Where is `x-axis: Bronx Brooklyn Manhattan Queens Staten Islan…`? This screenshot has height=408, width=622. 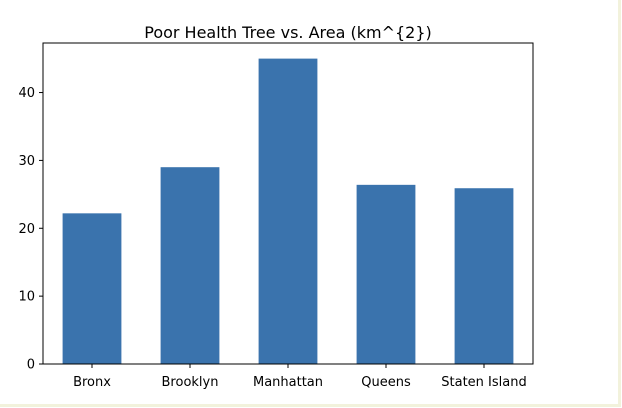
x-axis: Bronx Brooklyn Manhattan Queens Staten Islan… is located at coordinates (300, 377).